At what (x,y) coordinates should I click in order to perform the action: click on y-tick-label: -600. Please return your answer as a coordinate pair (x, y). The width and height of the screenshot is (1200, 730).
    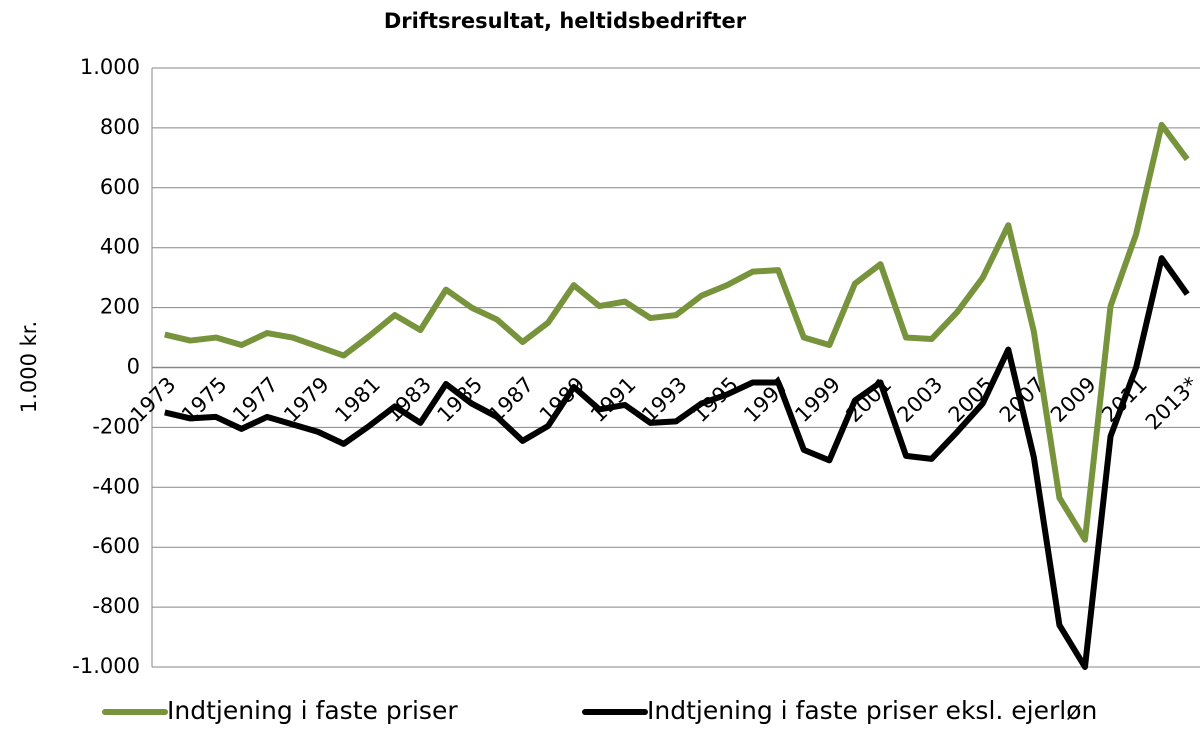
    Looking at the image, I should click on (116, 546).